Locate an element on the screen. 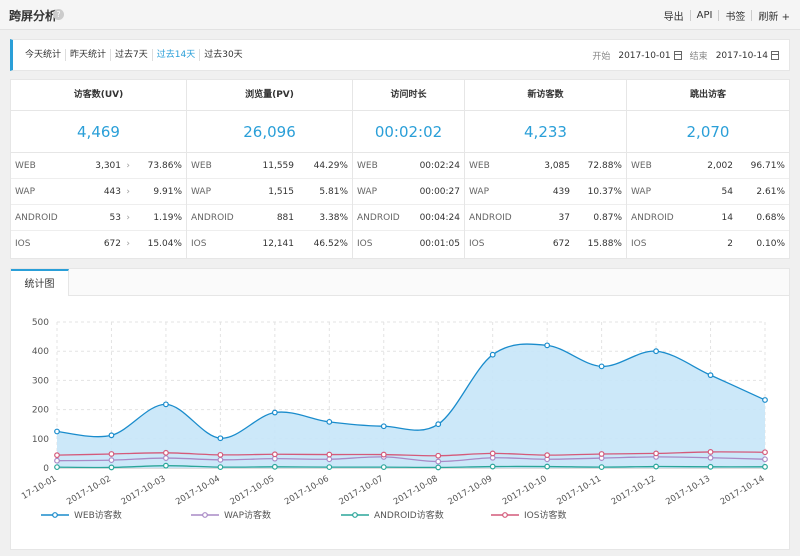  stat-total: 4,233 is located at coordinates (545, 132).